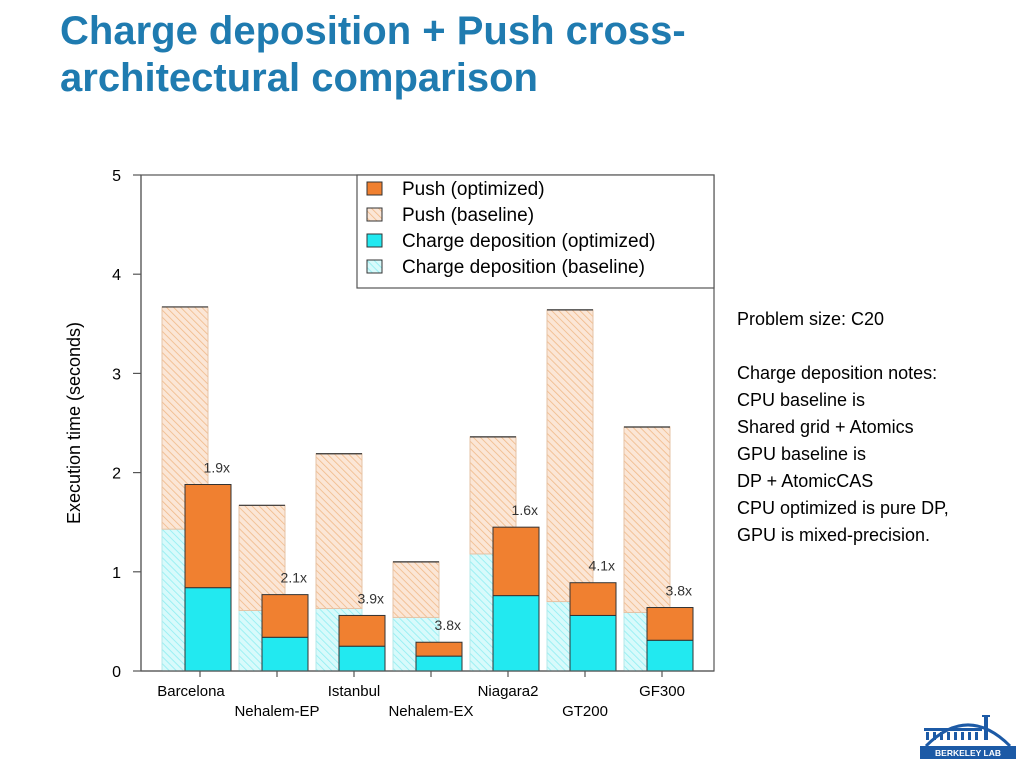  I want to click on legend-label: Charge deposition (optimized), so click(528, 241).